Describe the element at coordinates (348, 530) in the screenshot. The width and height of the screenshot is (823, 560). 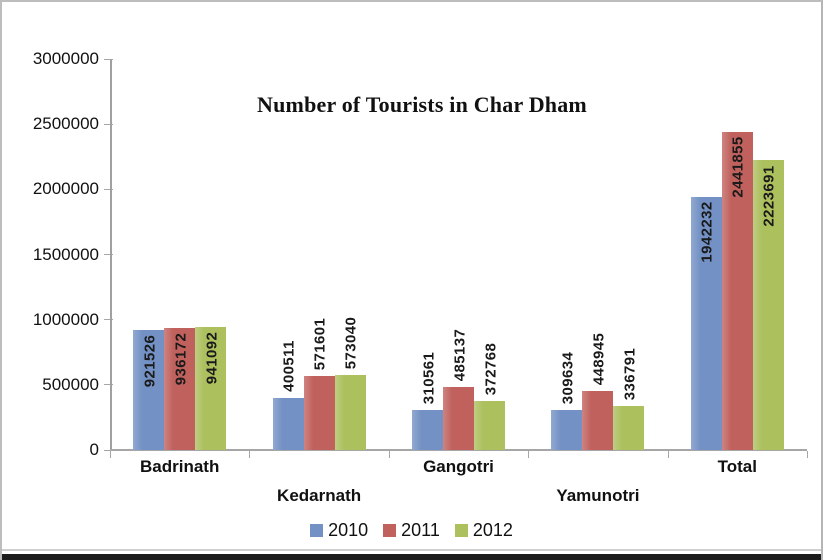
I see `legend-label-2010: 2010` at that location.